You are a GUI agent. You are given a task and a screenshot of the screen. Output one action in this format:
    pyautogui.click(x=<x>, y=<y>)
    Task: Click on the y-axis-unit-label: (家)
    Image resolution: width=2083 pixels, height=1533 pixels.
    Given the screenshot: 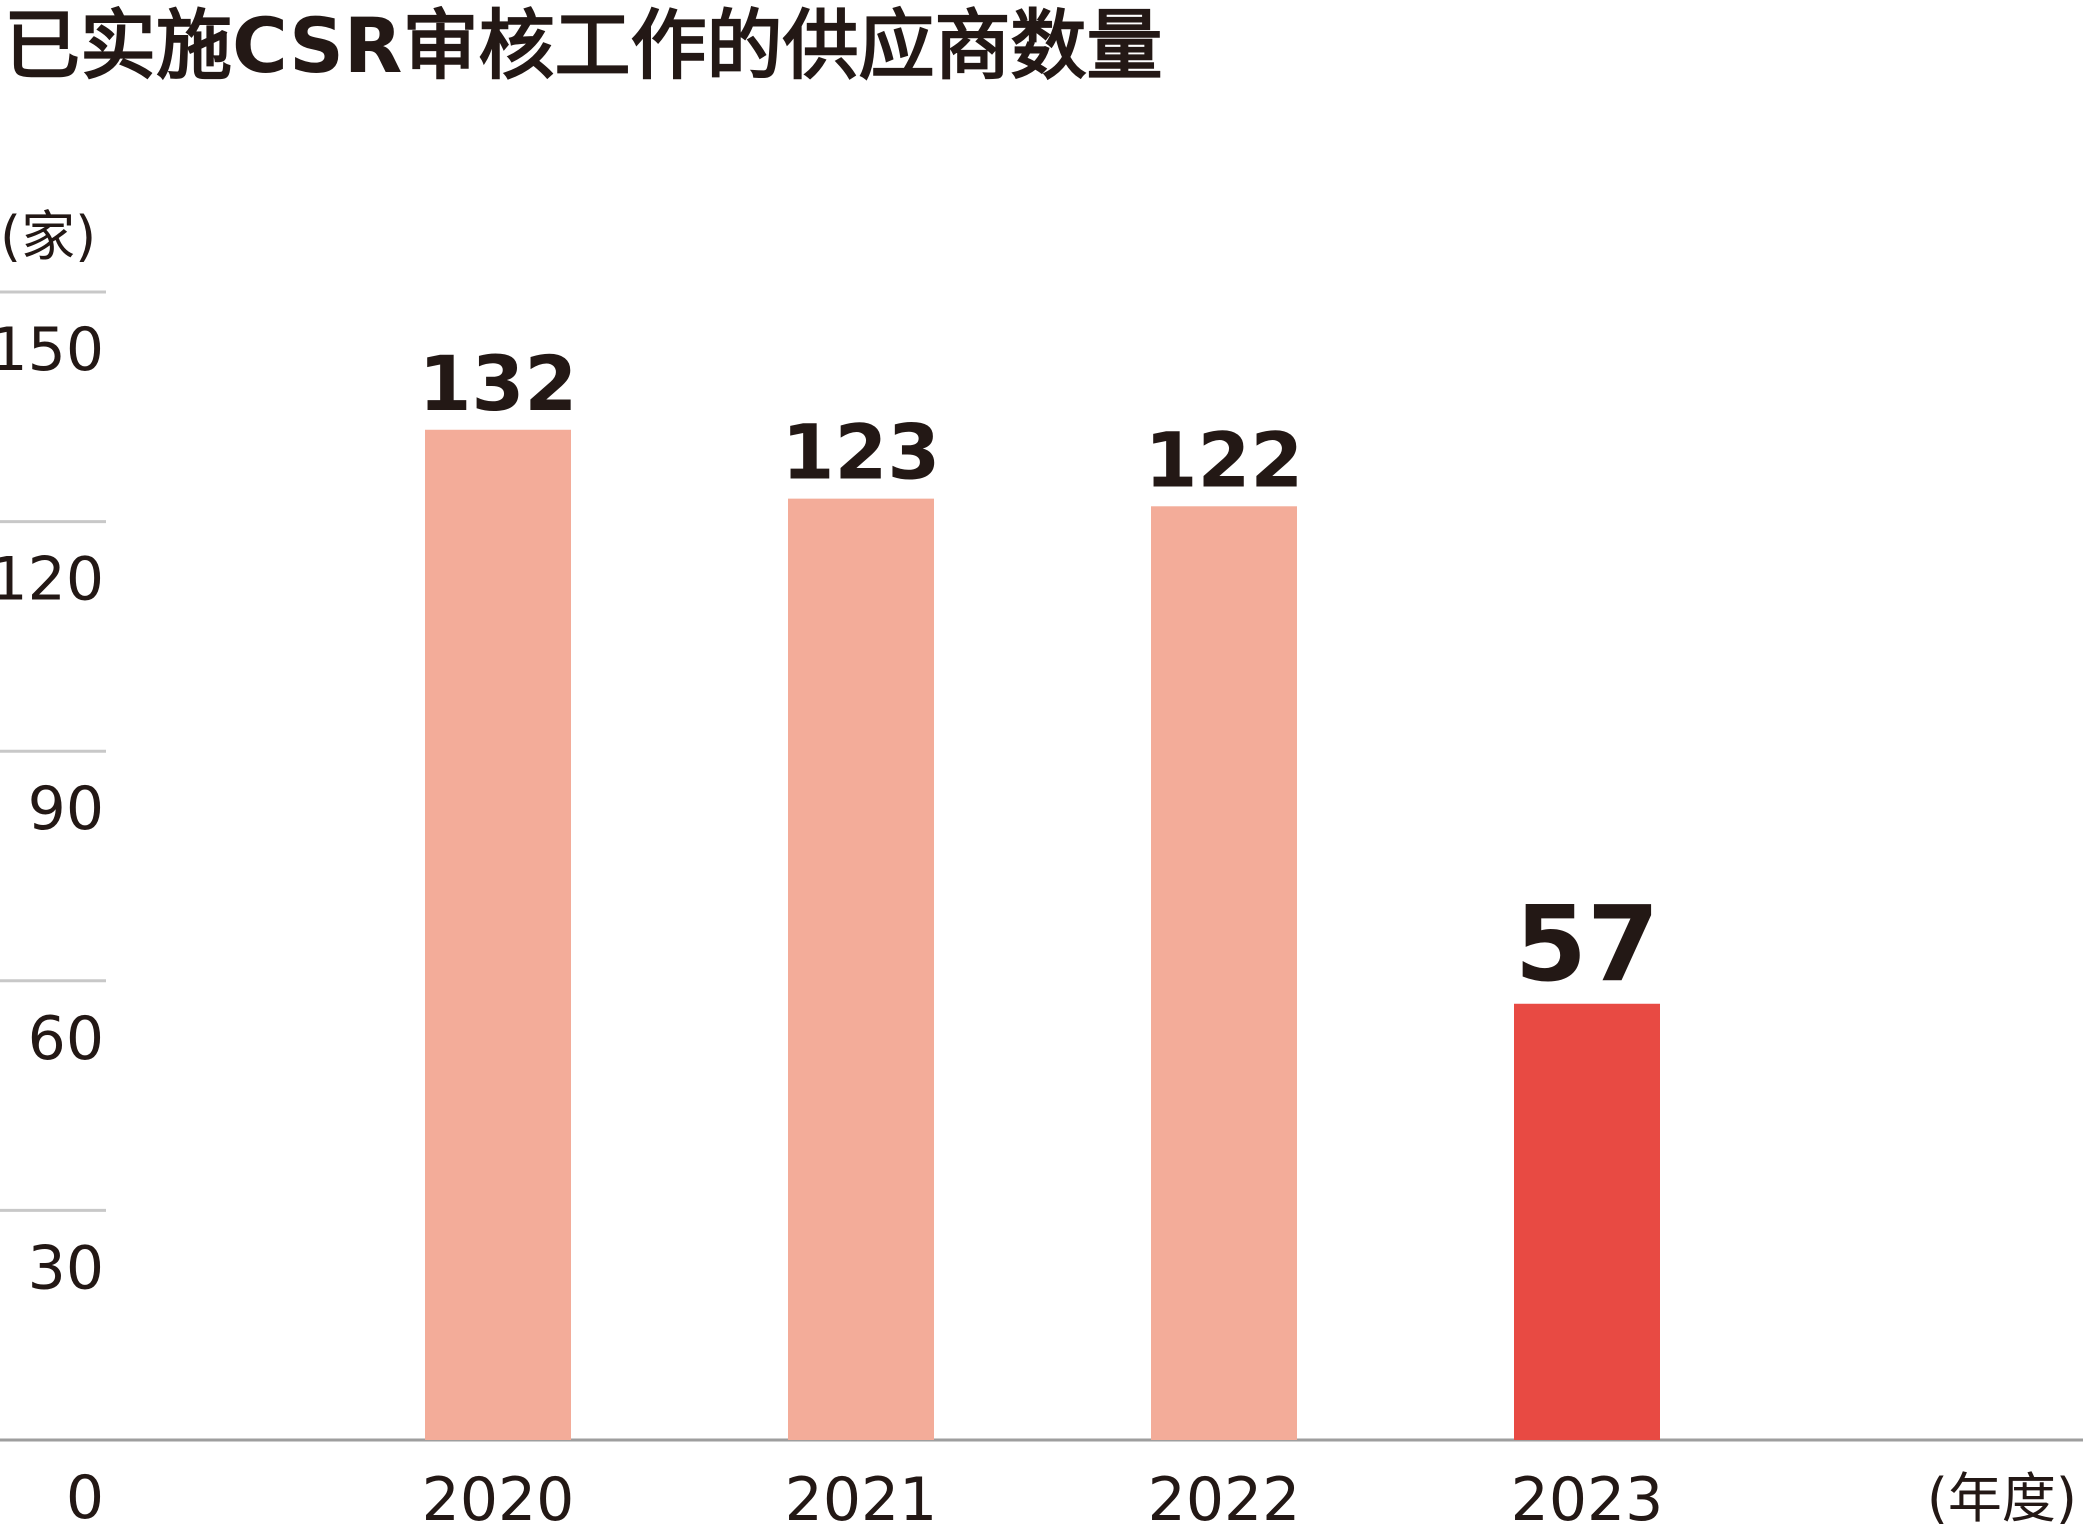 What is the action you would take?
    pyautogui.click(x=48, y=236)
    